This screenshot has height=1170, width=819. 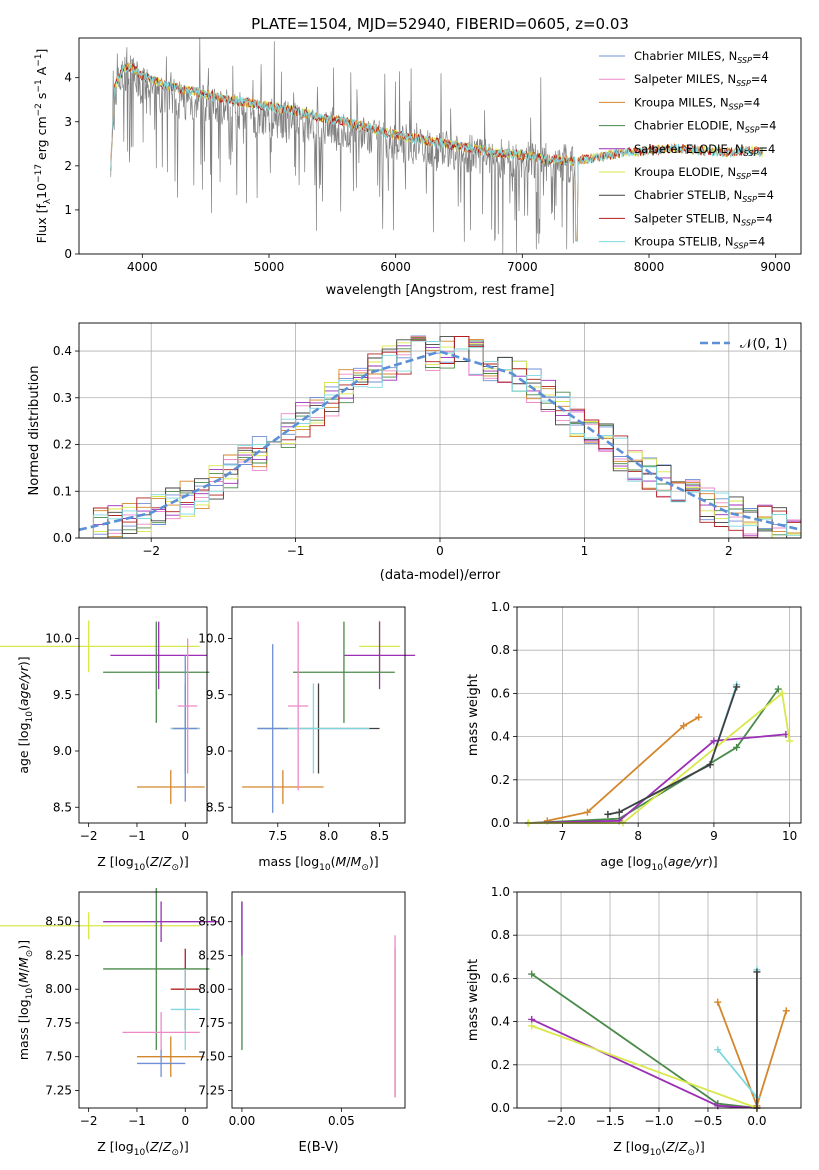 What do you see at coordinates (437, 146) in the screenshot?
I see `spectrum-lines` at bounding box center [437, 146].